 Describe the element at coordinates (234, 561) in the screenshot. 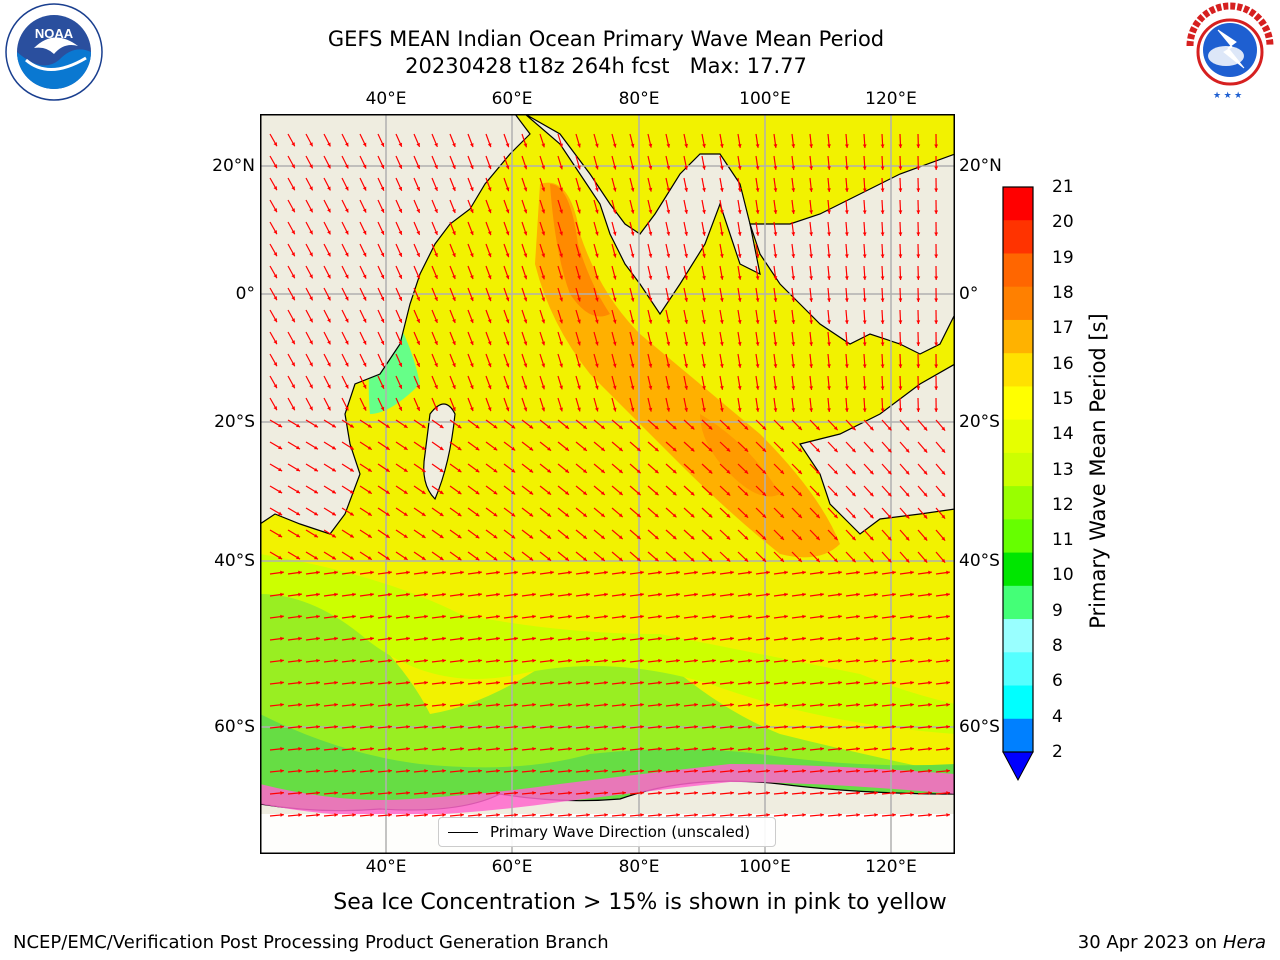

I see `lat-tick-left-40s: 40°S` at that location.